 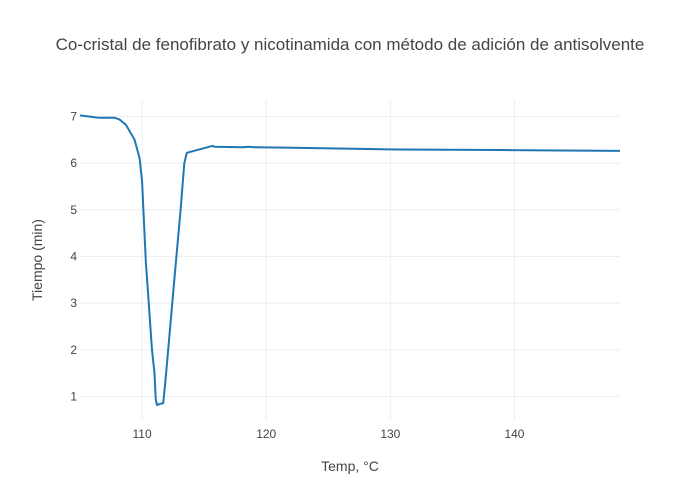 I want to click on x-tick-label: 140, so click(x=514, y=434).